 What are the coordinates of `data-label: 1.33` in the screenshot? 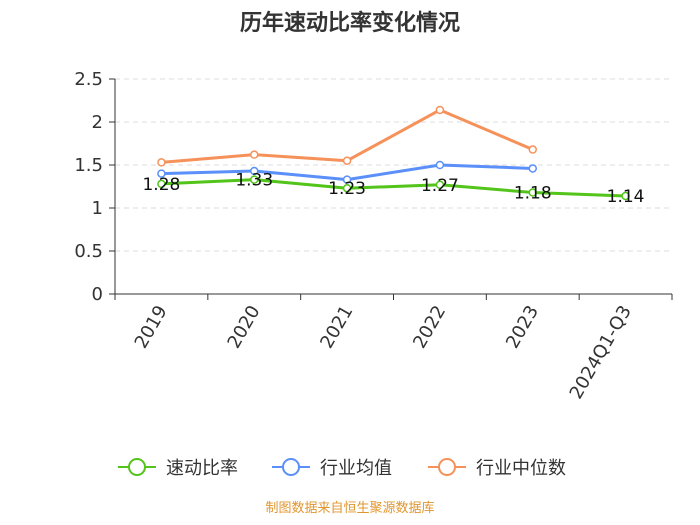 It's located at (254, 181).